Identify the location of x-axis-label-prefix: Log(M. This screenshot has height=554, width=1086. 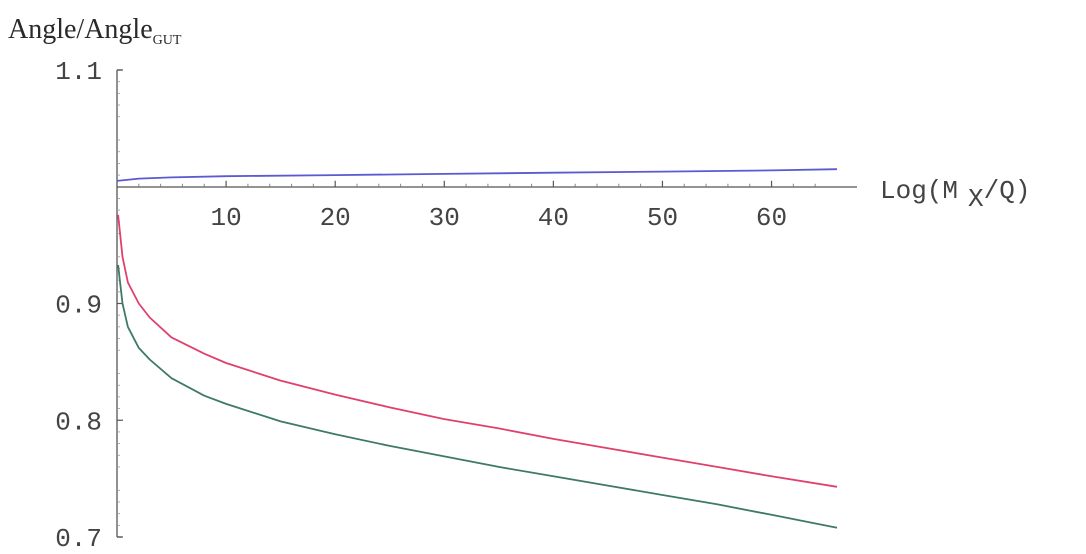
(919, 191).